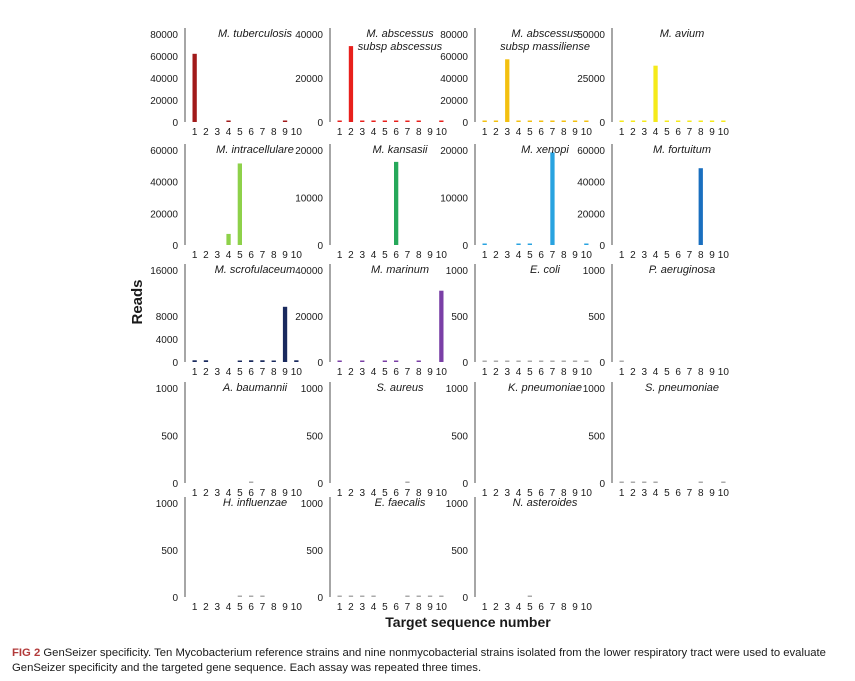 Image resolution: width=855 pixels, height=681 pixels. Describe the element at coordinates (400, 388) in the screenshot. I see `panel-title: S. aureus` at that location.